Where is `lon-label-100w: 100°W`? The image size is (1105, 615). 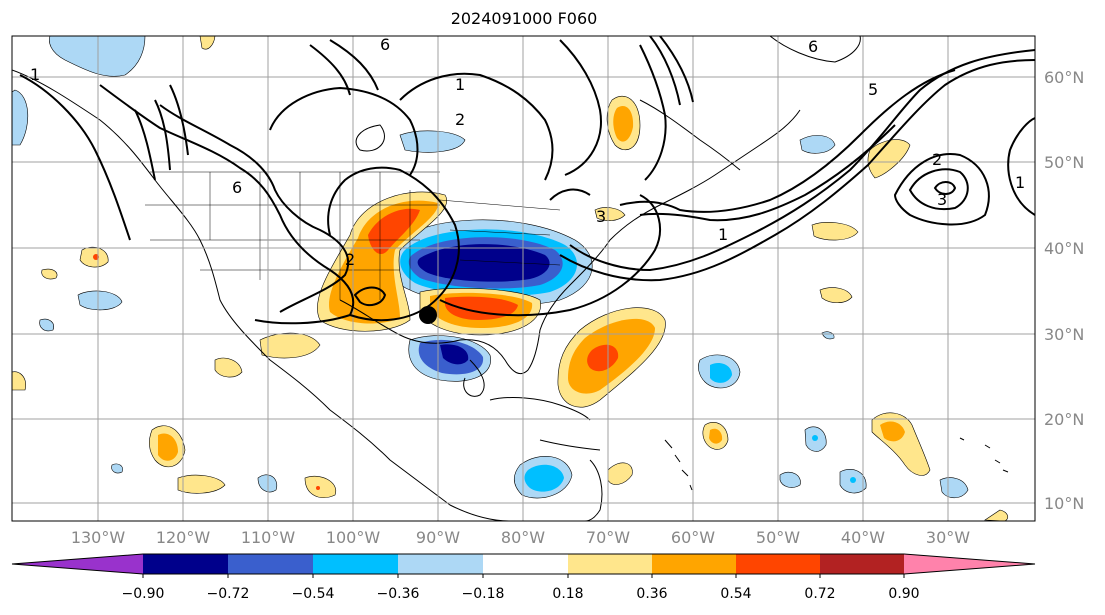 lon-label-100w: 100°W is located at coordinates (353, 537).